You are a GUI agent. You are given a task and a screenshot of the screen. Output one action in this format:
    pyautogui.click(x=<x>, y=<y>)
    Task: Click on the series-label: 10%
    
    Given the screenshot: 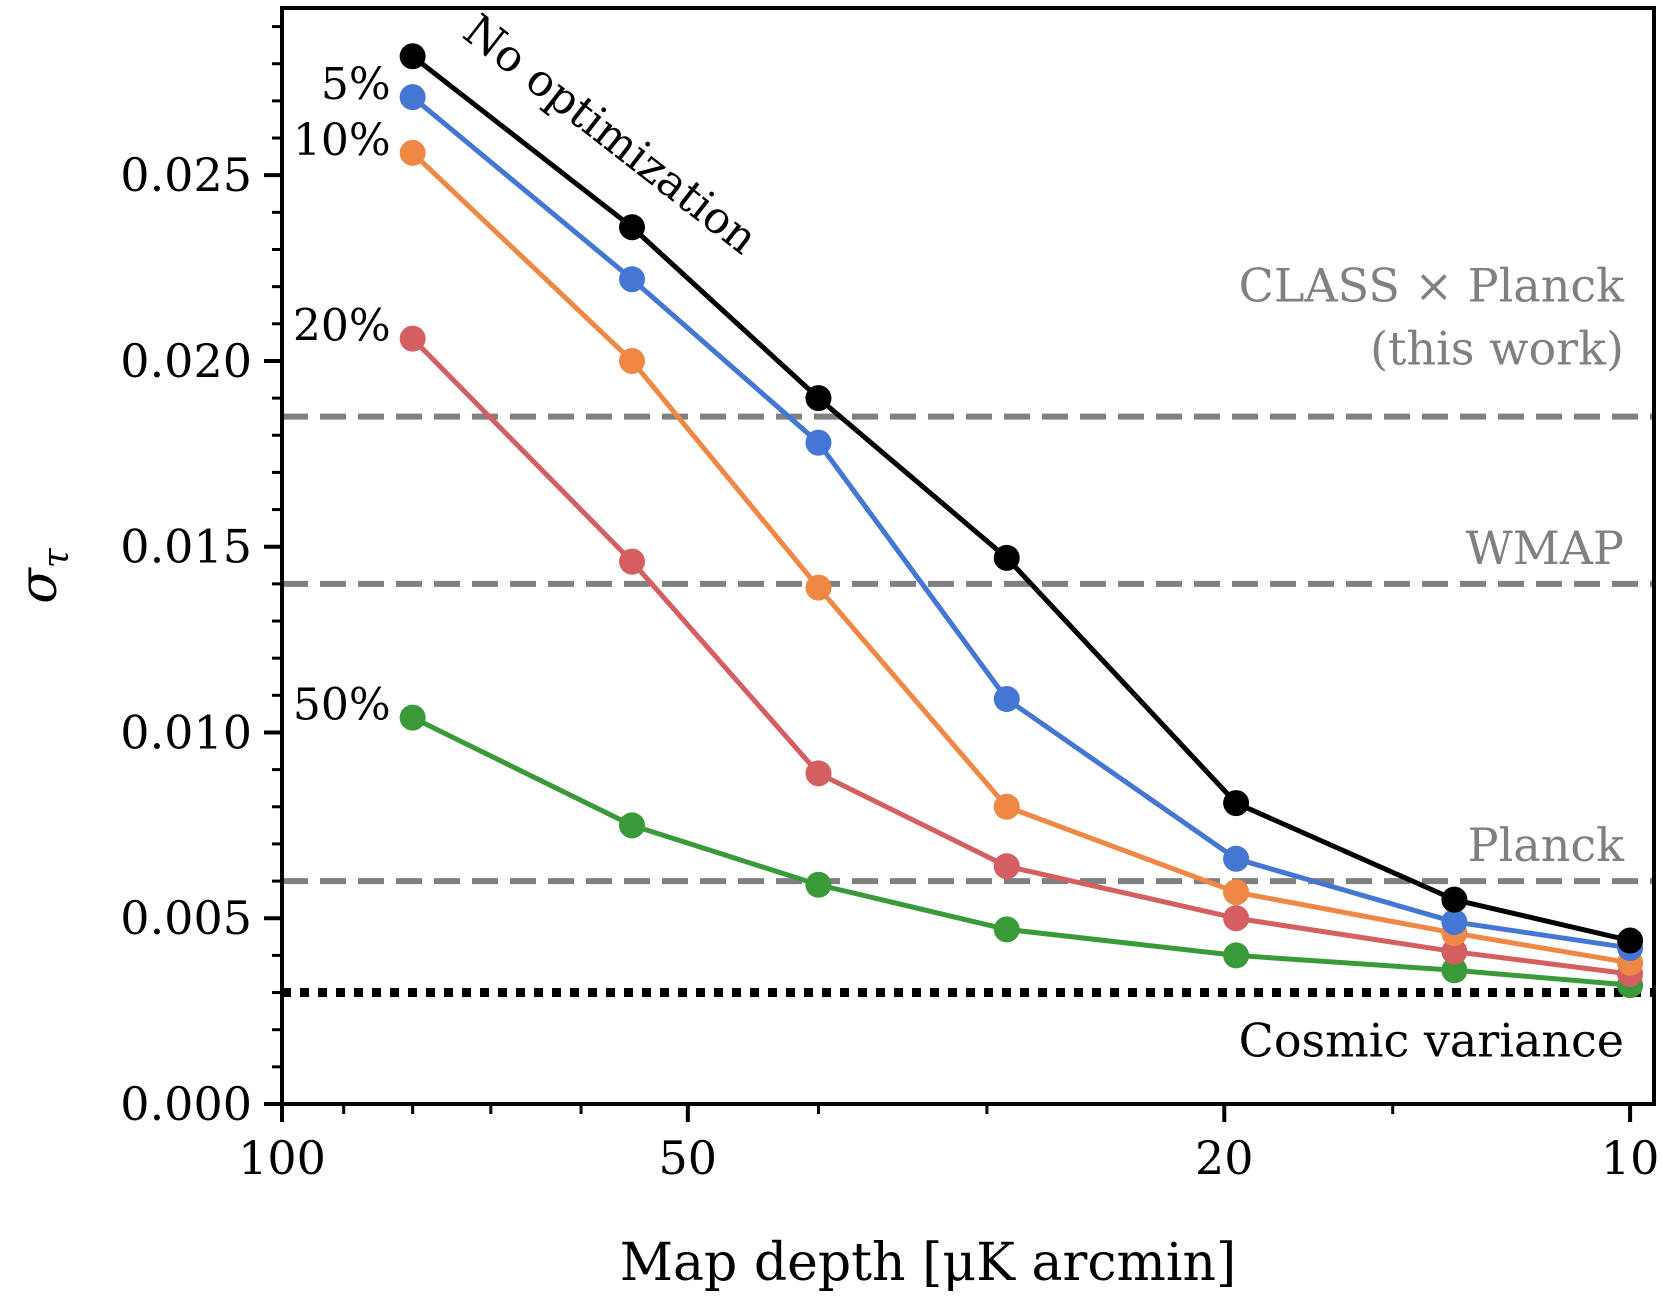 What is the action you would take?
    pyautogui.click(x=342, y=140)
    